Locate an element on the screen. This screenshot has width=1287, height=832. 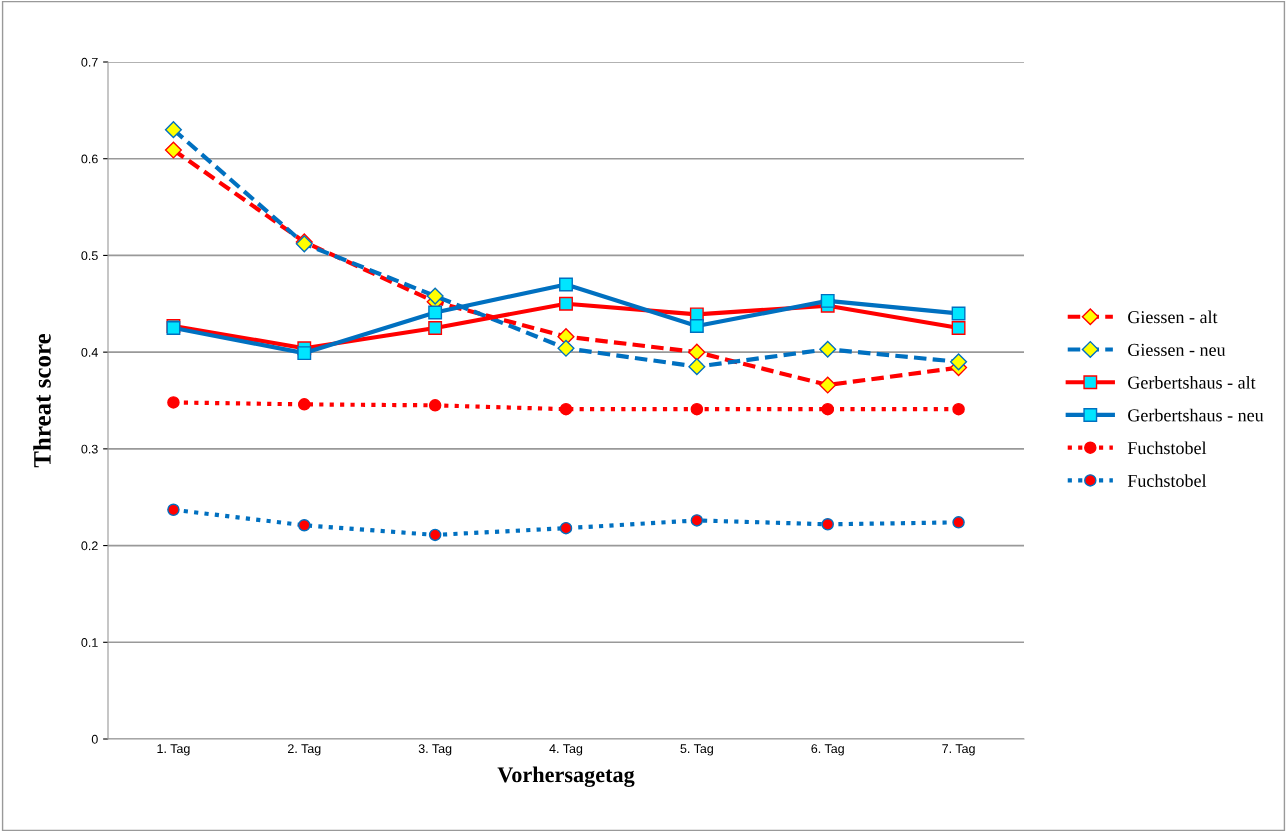
x-tick-label: 6. Tag is located at coordinates (827, 750).